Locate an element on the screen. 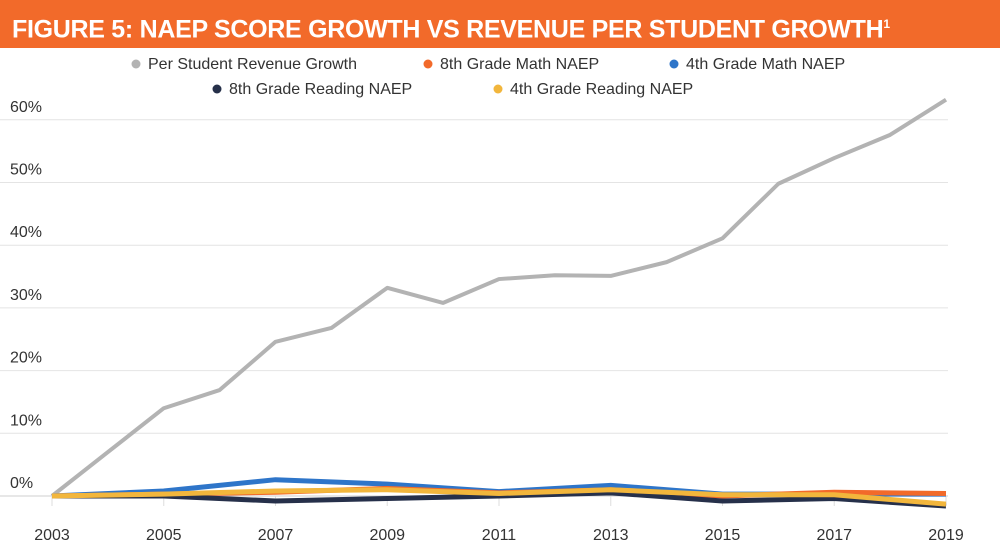 The height and width of the screenshot is (552, 1000). title-footnote: 1 is located at coordinates (886, 24).